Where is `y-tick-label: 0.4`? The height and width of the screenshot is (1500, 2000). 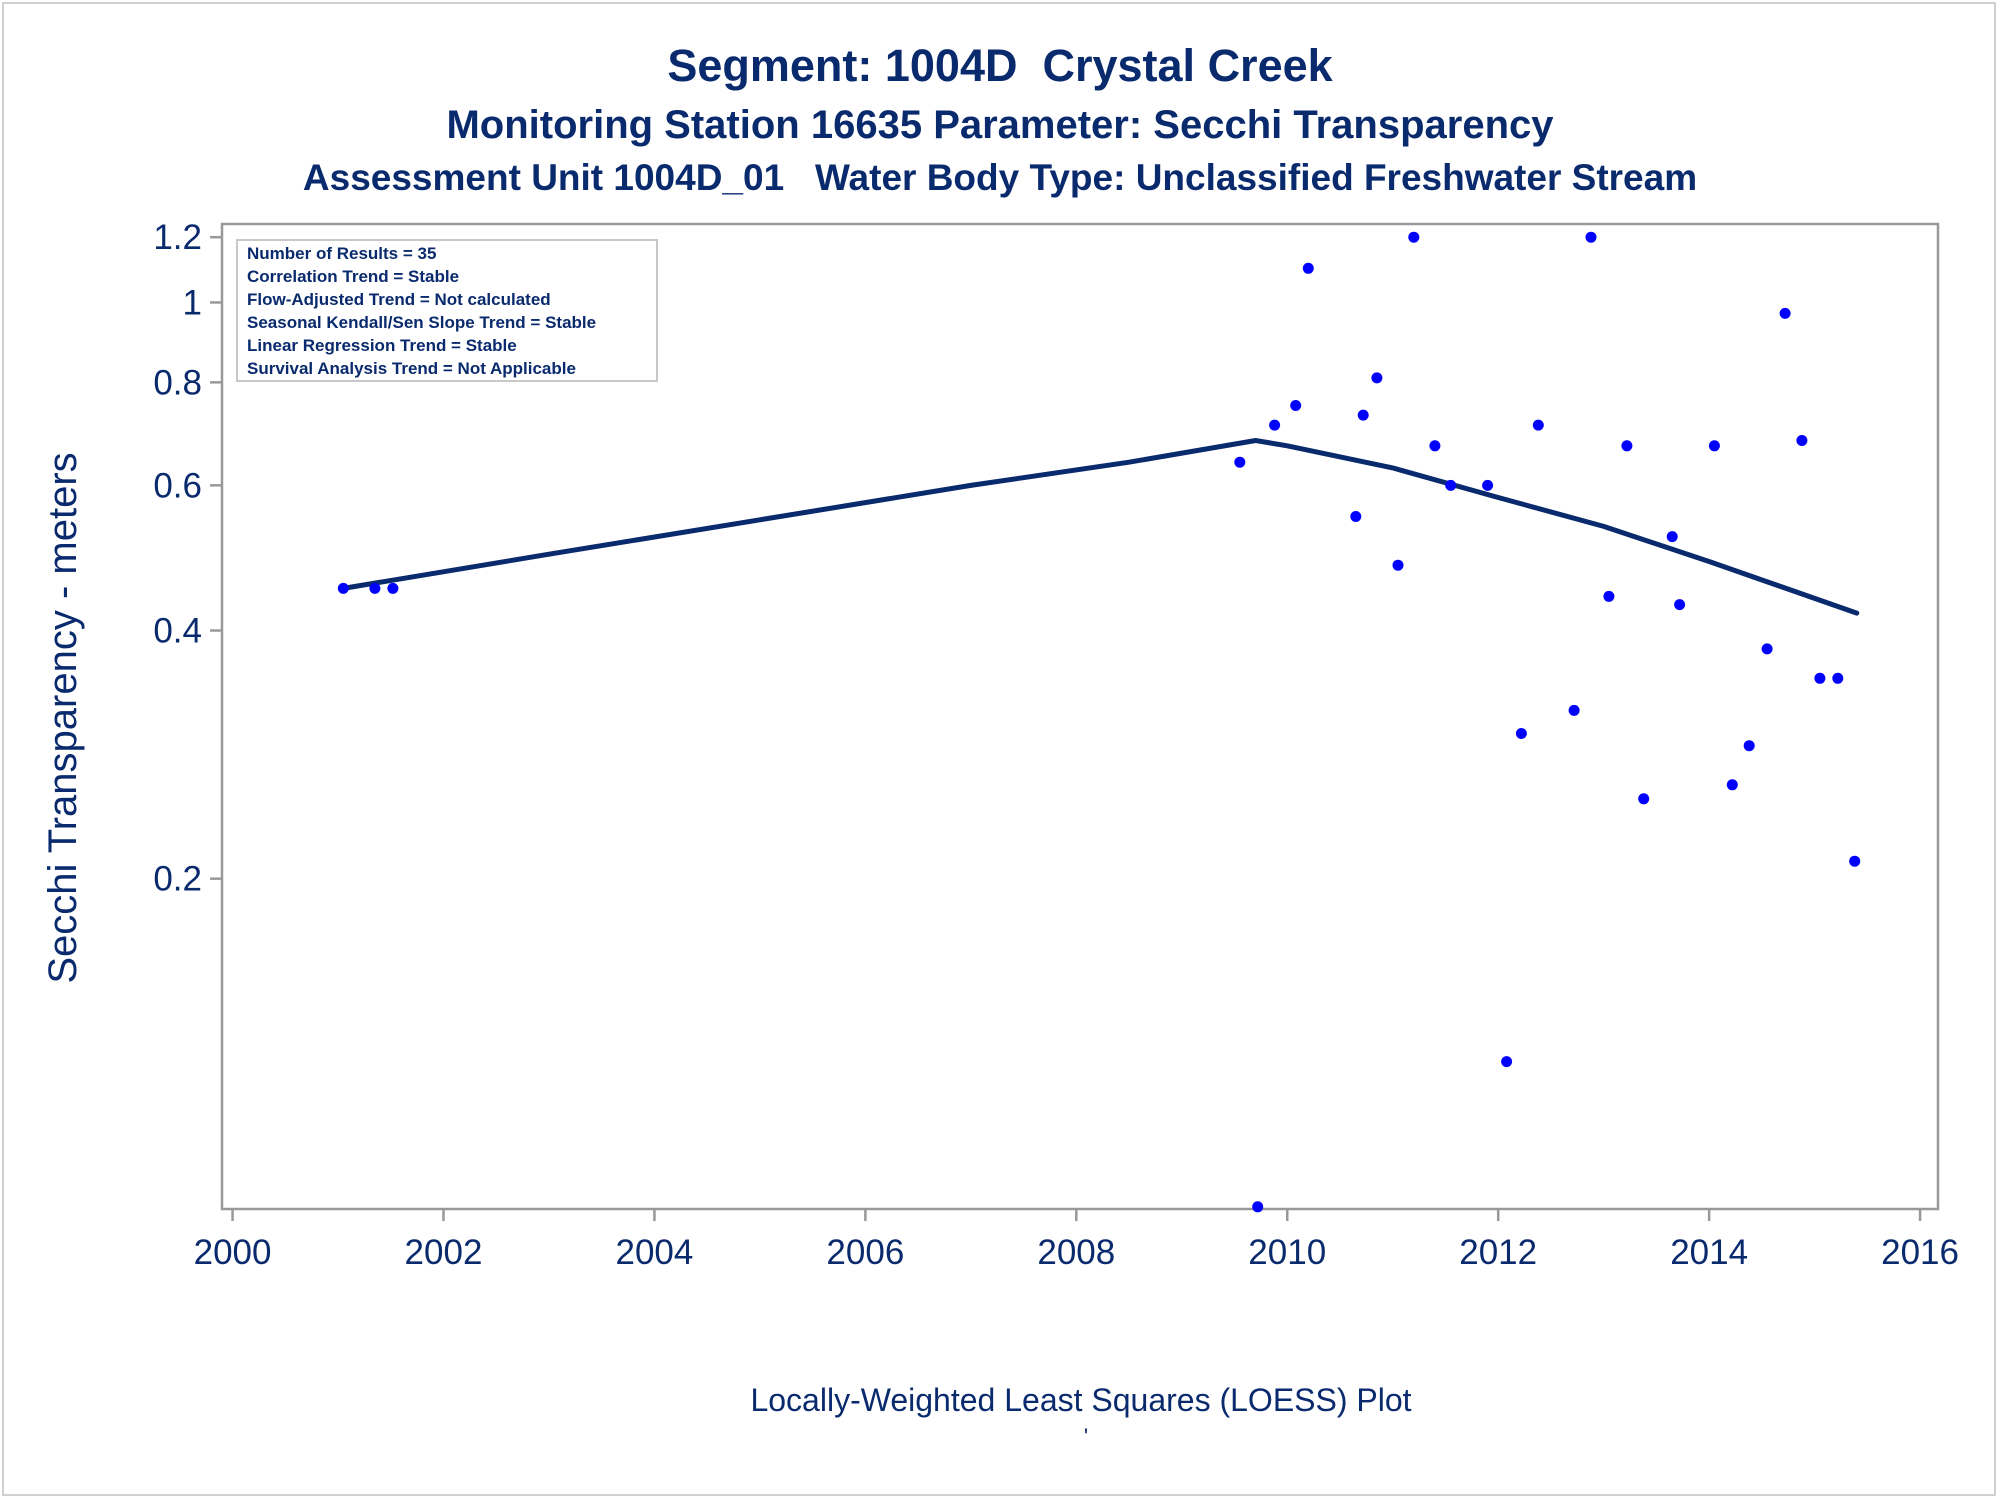
y-tick-label: 0.4 is located at coordinates (177, 631).